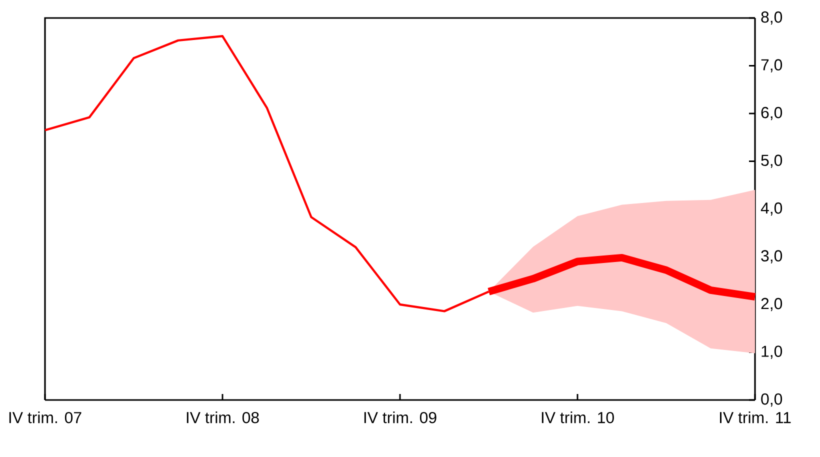 The width and height of the screenshot is (820, 457). I want to click on x-tick-label: IV trim. 10, so click(578, 418).